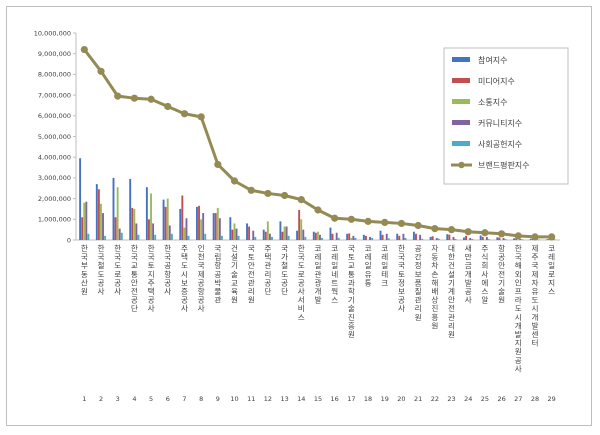 This screenshot has width=600, height=435. What do you see at coordinates (506, 116) in the screenshot?
I see `legend-box` at bounding box center [506, 116].